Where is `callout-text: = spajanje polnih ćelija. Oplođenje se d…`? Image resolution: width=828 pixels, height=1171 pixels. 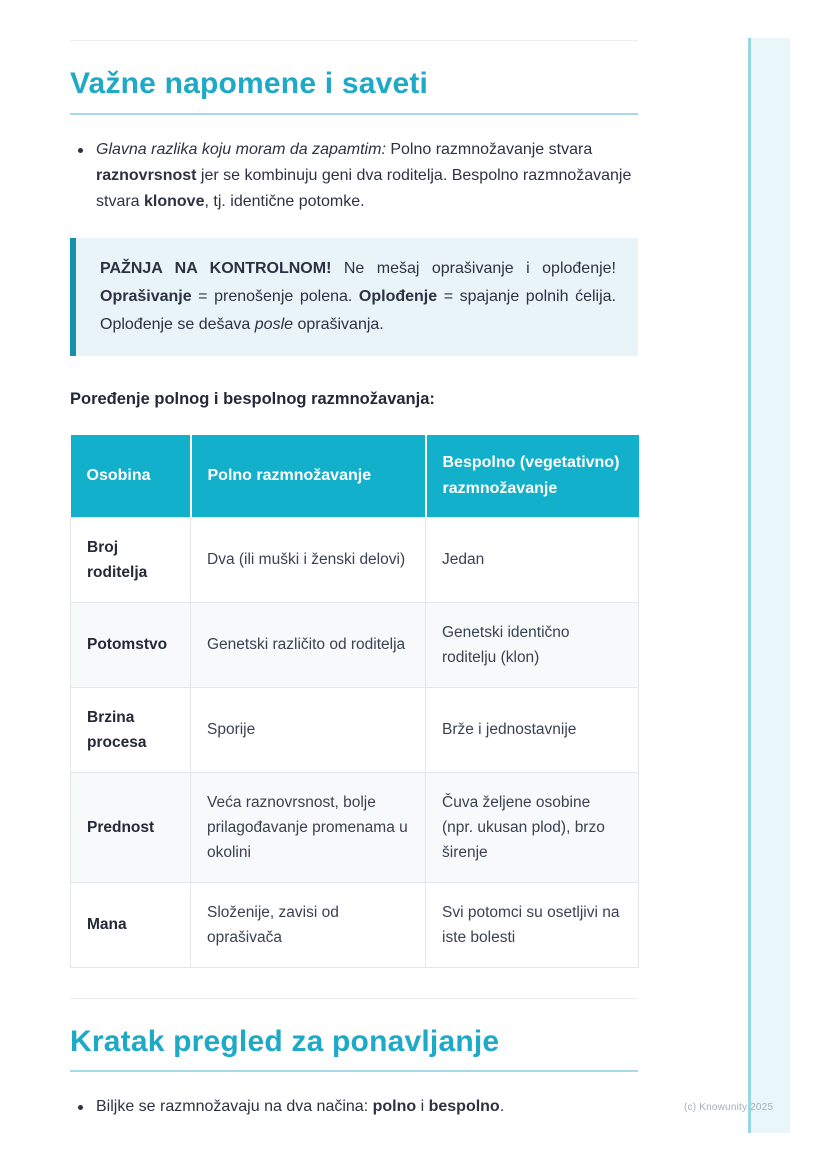 callout-text: = spajanje polnih ćelija. Oplođenje se d… is located at coordinates (358, 310).